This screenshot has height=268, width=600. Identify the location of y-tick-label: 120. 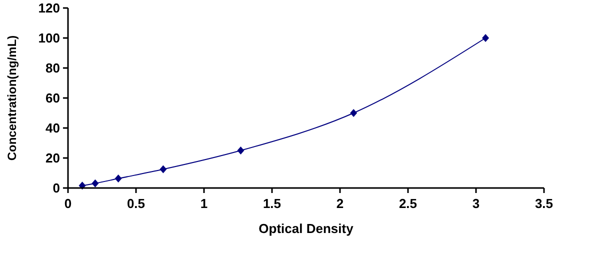
(49, 8).